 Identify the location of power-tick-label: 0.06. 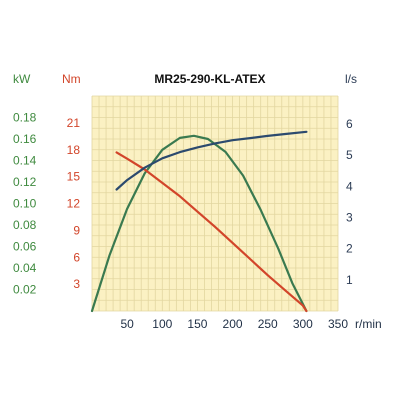
(25, 247).